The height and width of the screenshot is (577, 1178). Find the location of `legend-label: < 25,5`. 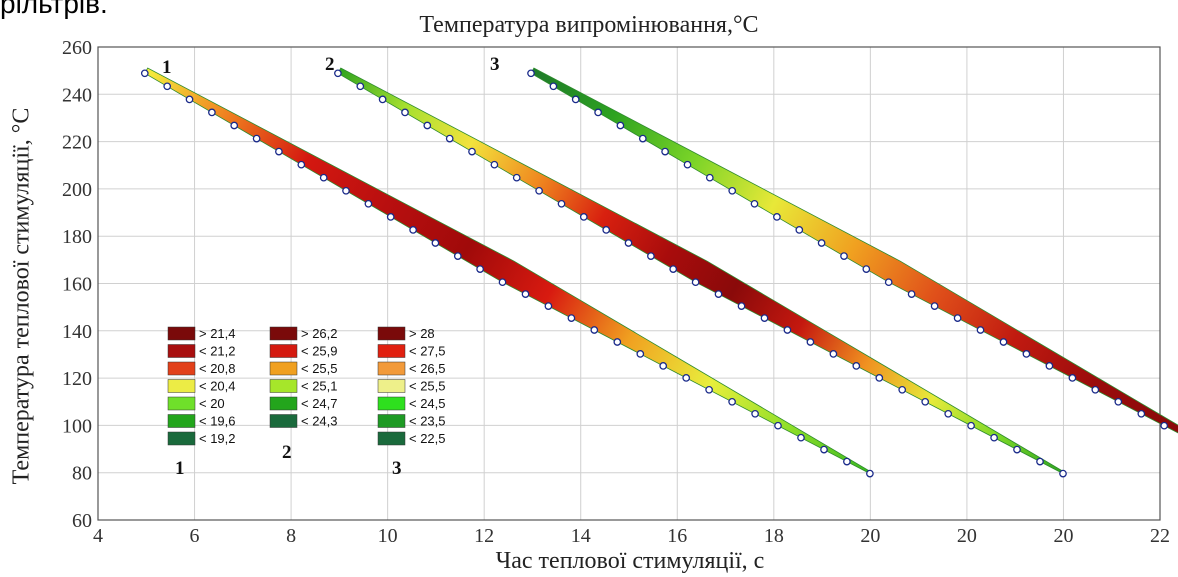

legend-label: < 25,5 is located at coordinates (427, 386).